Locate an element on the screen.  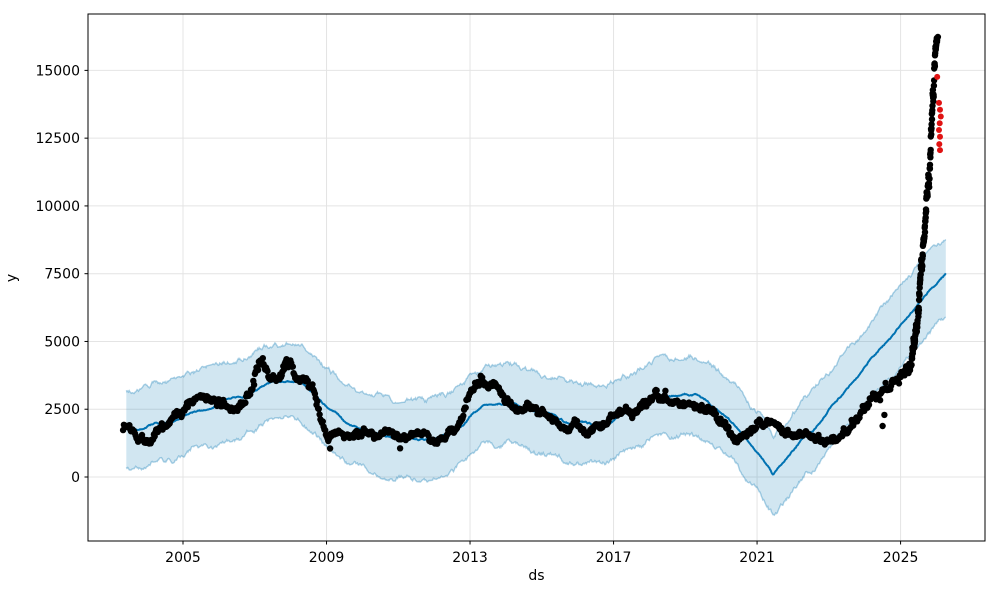
y-tick-label: 0 is located at coordinates (75, 478).